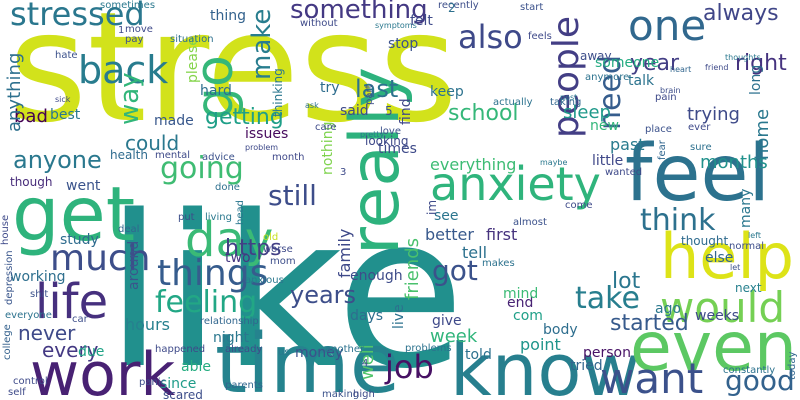 The width and height of the screenshot is (800, 400). Describe the element at coordinates (73, 214) in the screenshot. I see `cloud-word: get` at that location.